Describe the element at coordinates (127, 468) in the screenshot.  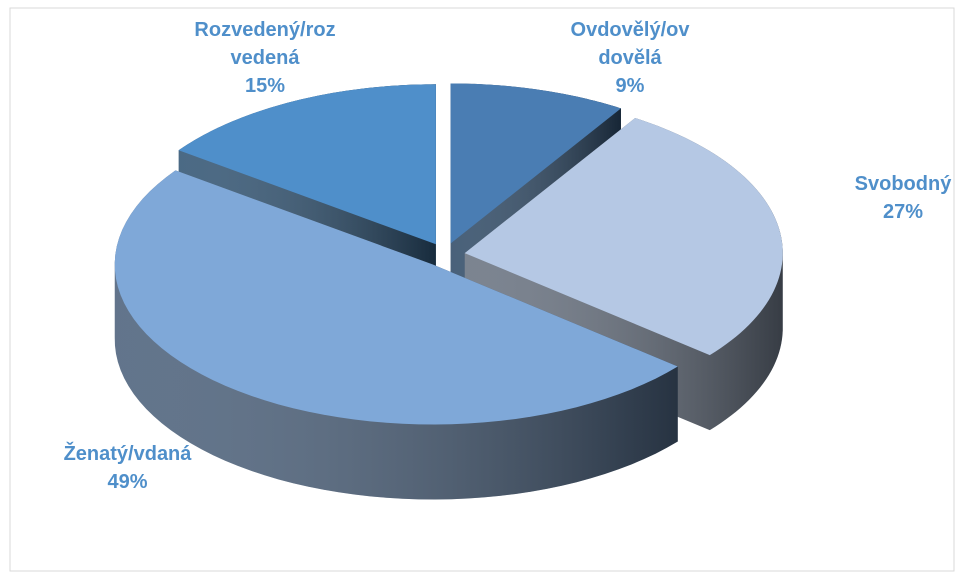
I see `data-label: Ženatý/vdaná 49%` at that location.